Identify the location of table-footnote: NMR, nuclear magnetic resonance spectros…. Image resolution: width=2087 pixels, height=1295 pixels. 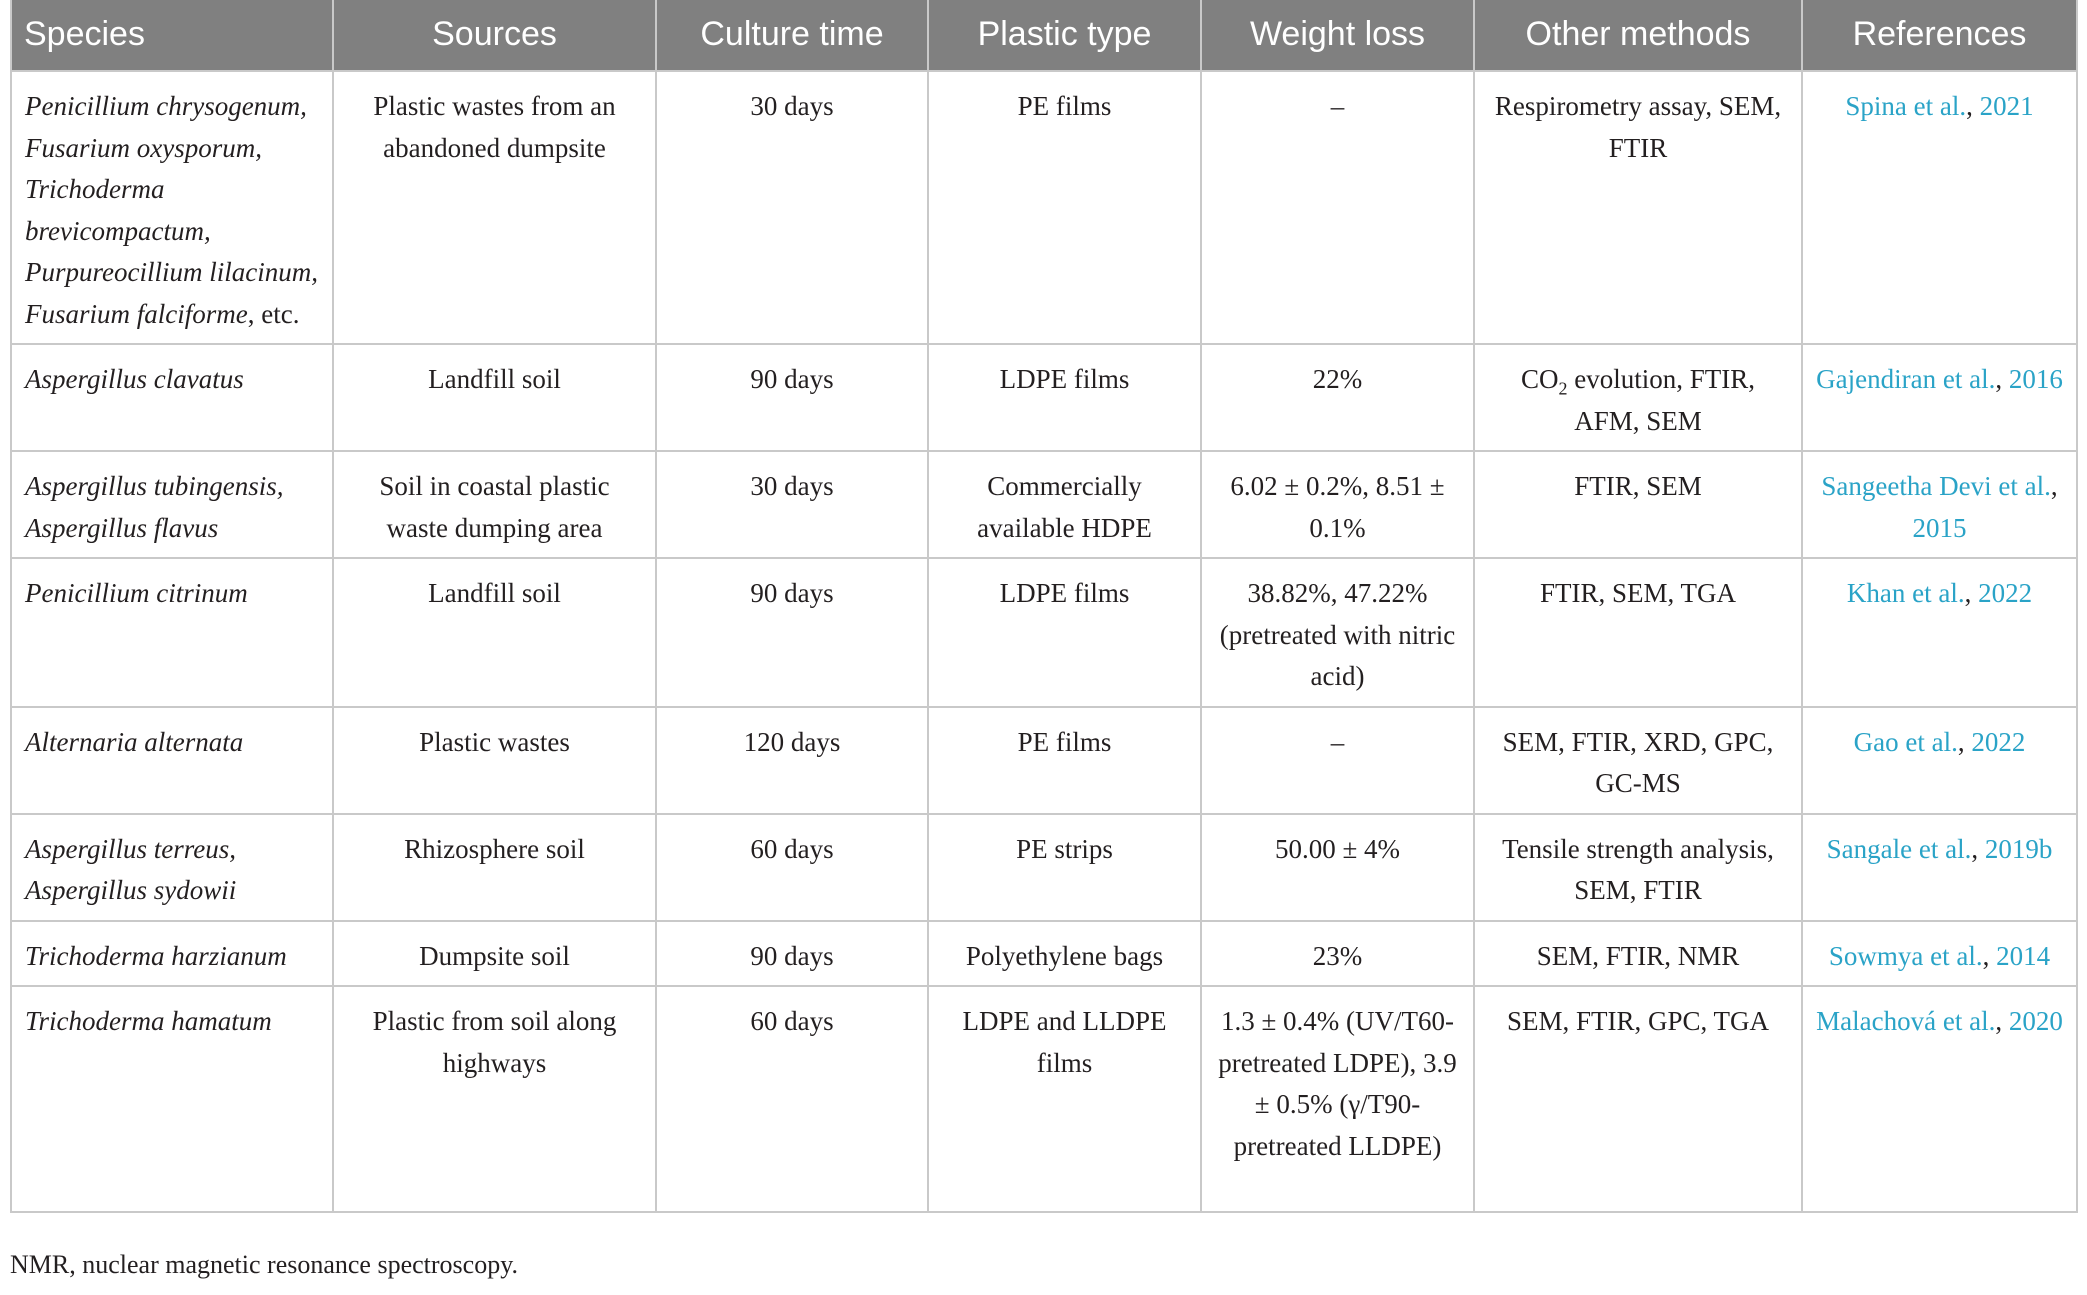
(264, 1264).